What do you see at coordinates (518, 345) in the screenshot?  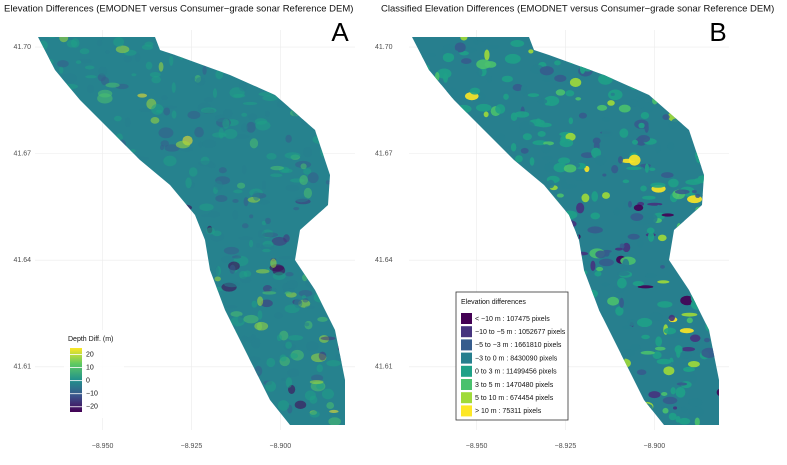 I see `legend-label: −5 to −3 m : 1661810 pixels` at bounding box center [518, 345].